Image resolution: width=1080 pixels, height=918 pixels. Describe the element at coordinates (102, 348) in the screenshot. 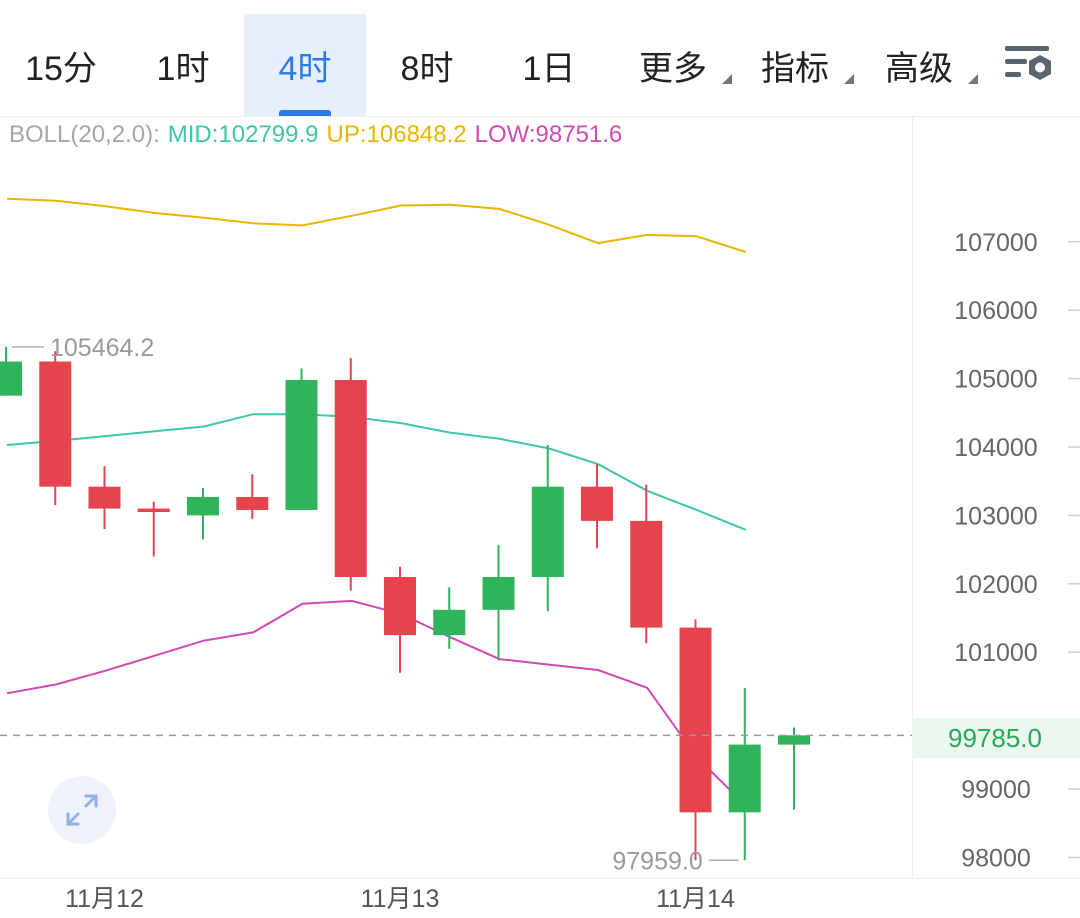

I see `max-price-label: 105464.2` at that location.